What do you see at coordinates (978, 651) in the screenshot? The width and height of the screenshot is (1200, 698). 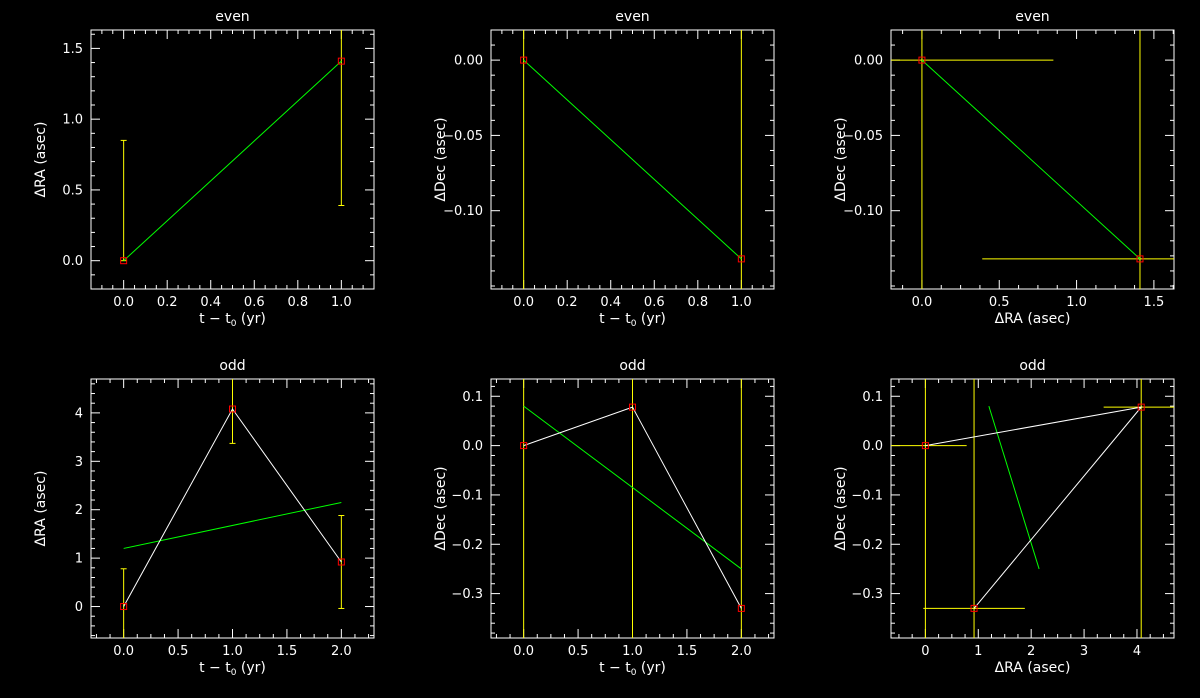 I see `x-tick-label: 1` at bounding box center [978, 651].